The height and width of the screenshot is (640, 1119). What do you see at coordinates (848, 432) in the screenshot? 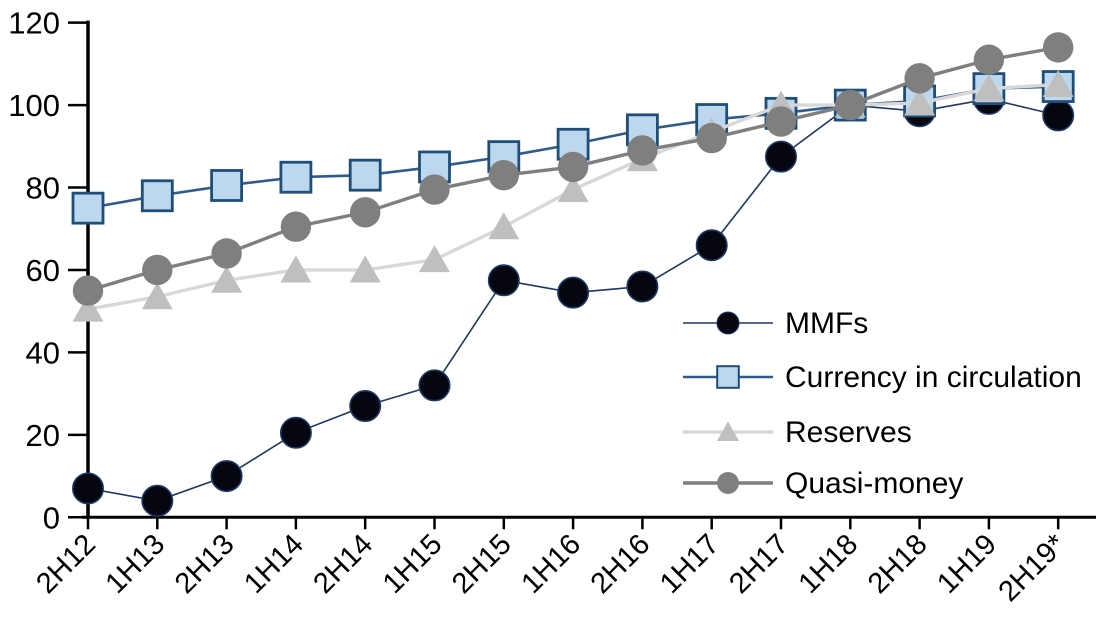
I see `legend-label: Reserves` at bounding box center [848, 432].